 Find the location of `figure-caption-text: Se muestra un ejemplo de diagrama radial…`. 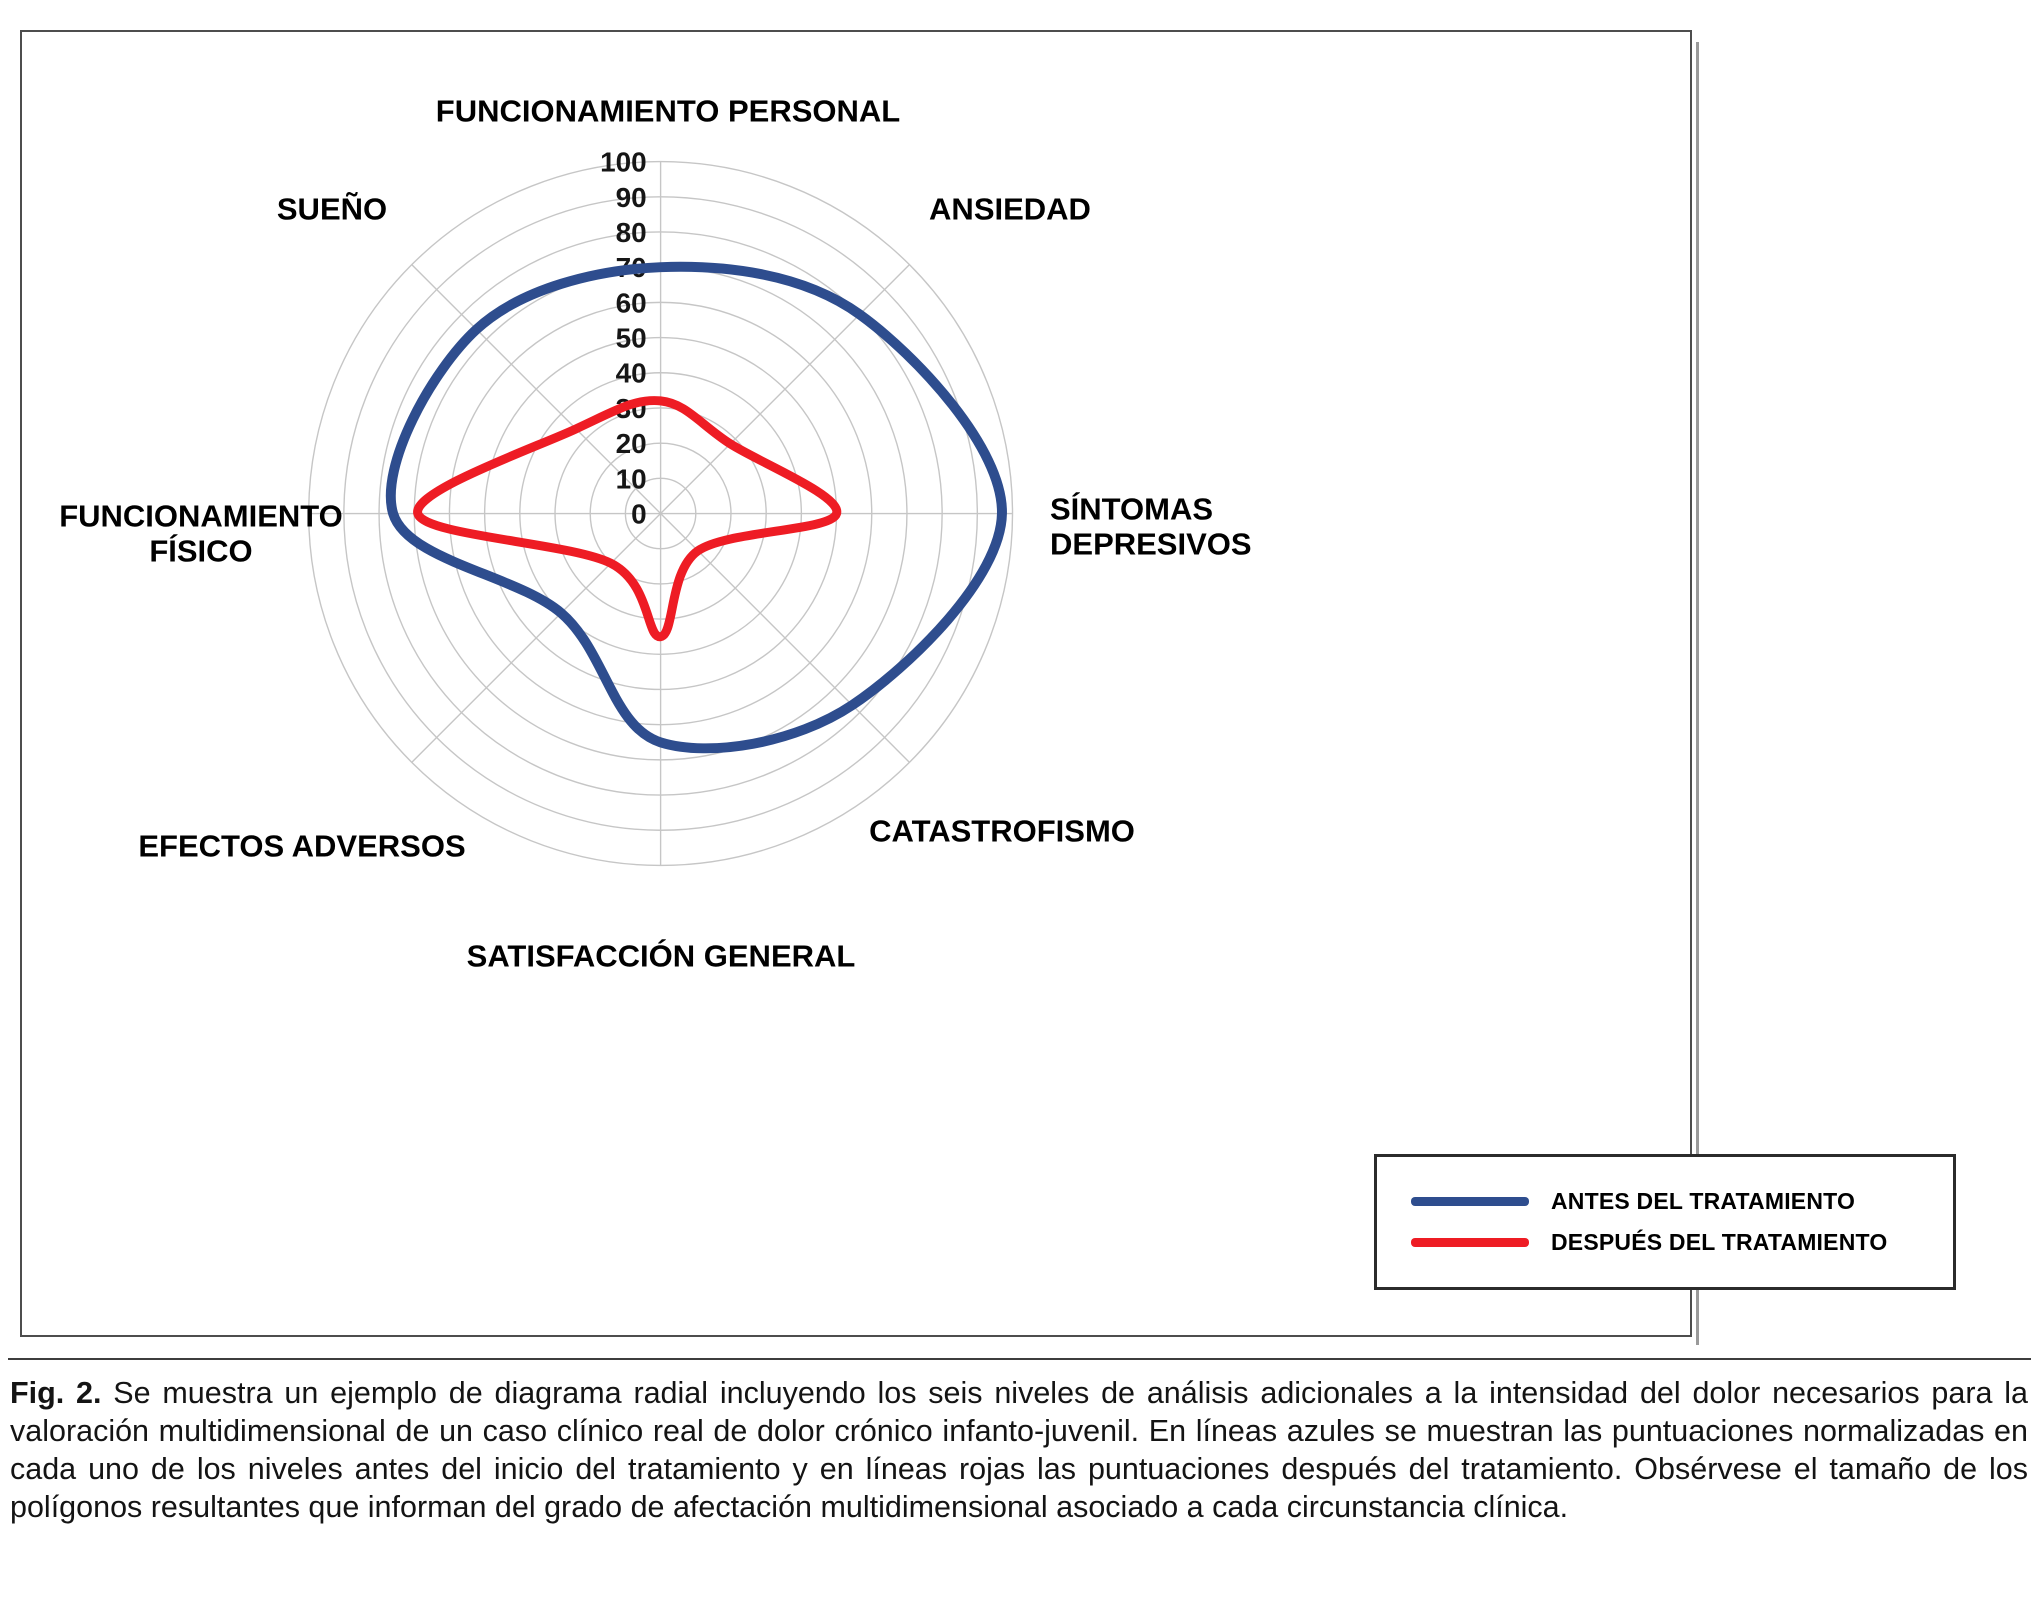

figure-caption-text: Se muestra un ejemplo de diagrama radial… is located at coordinates (1019, 1450).